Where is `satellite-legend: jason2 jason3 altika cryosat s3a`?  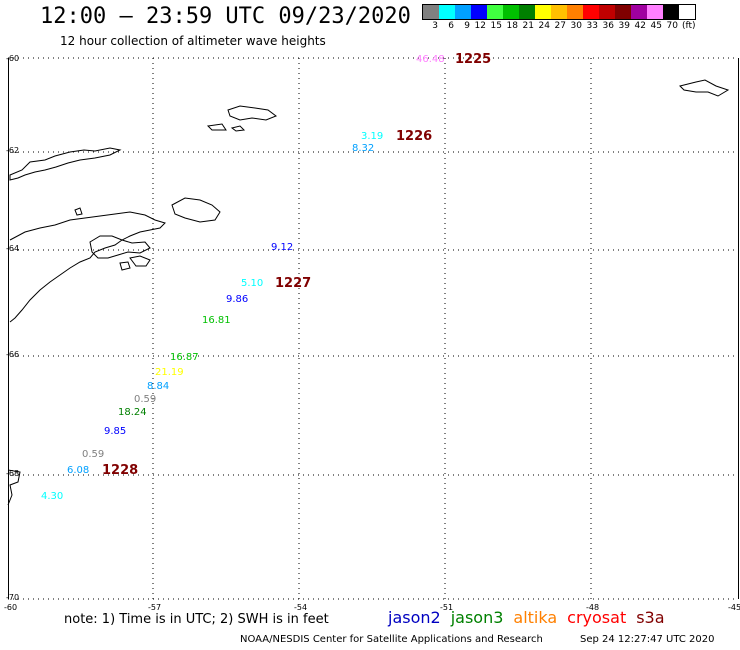 satellite-legend: jason2 jason3 altika cryosat s3a is located at coordinates (526, 617).